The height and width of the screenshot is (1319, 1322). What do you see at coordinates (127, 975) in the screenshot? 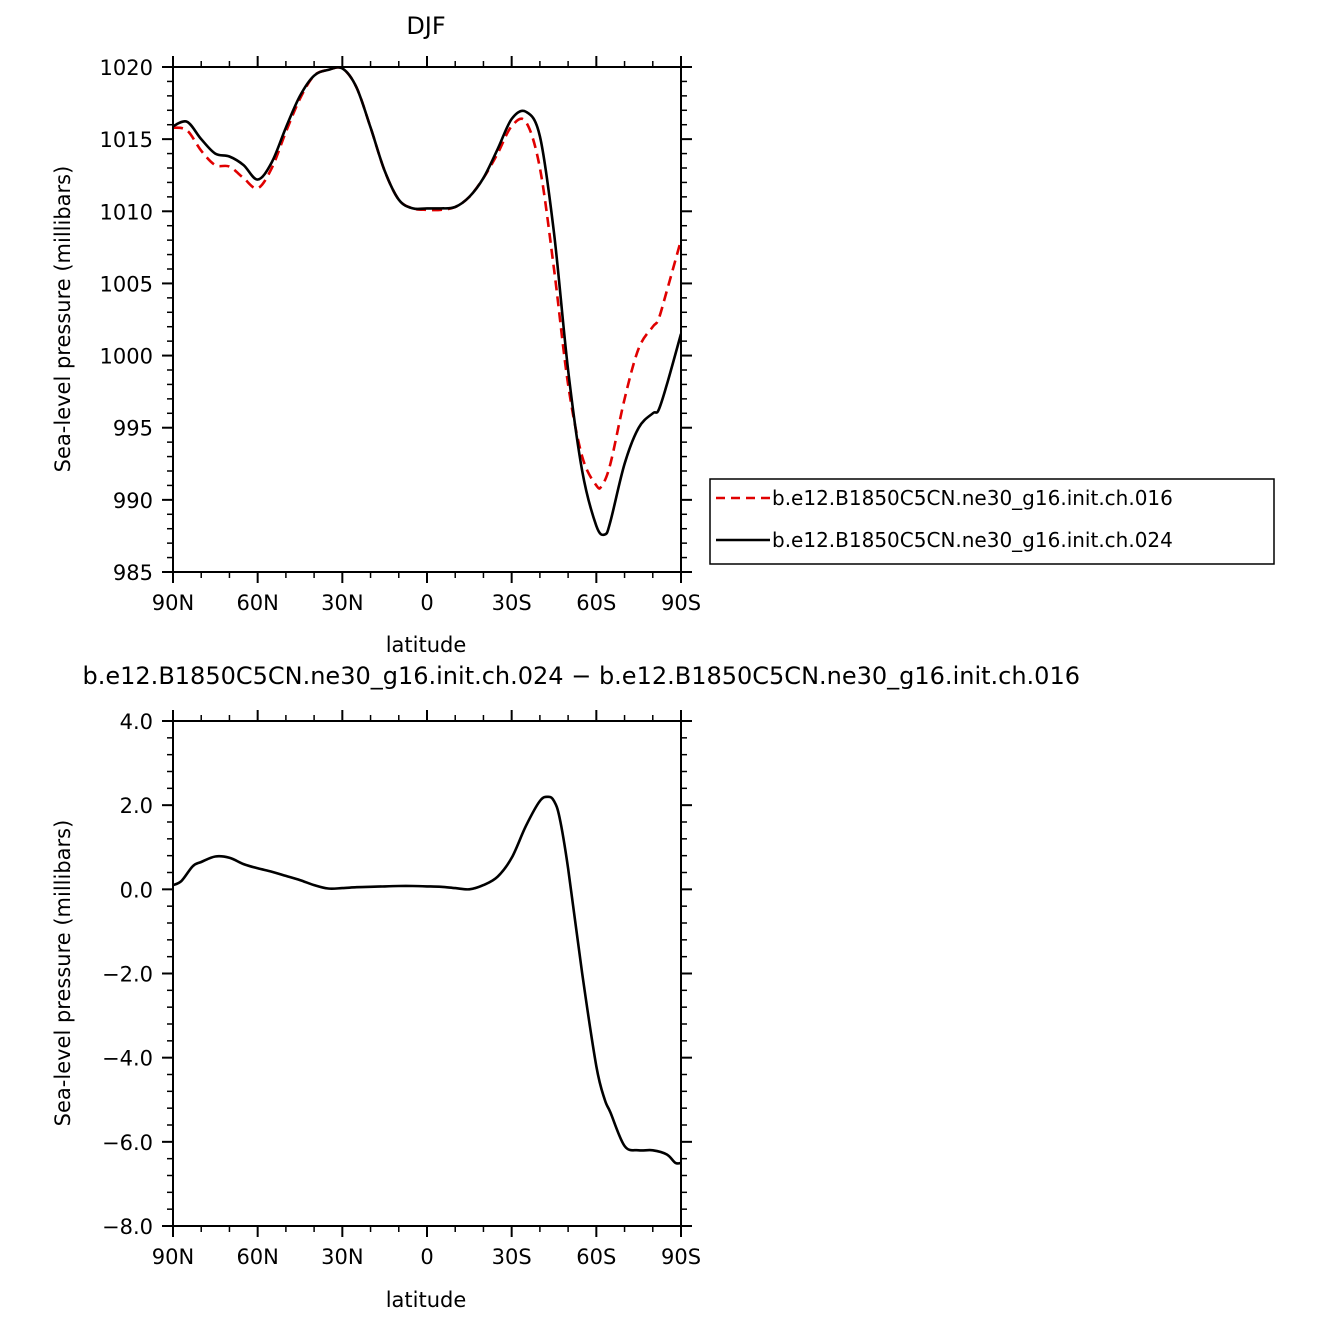
I see `bottom-y-tick-label: −2.0` at bounding box center [127, 975].